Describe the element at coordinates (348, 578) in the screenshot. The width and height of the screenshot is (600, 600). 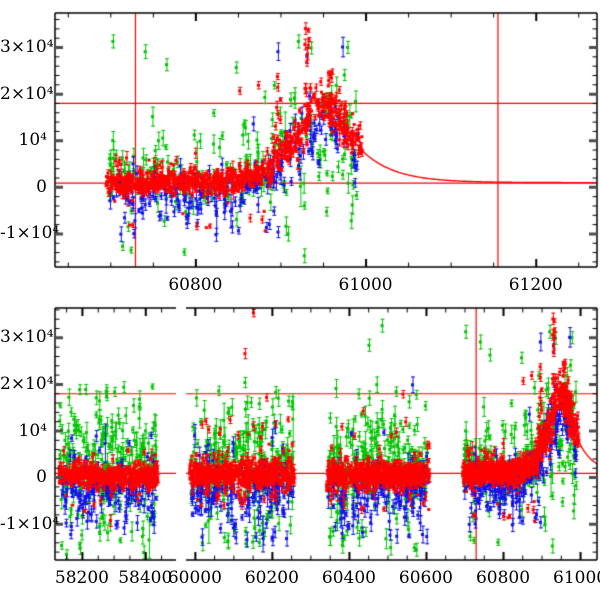
I see `x-tick-label: 60400` at that location.